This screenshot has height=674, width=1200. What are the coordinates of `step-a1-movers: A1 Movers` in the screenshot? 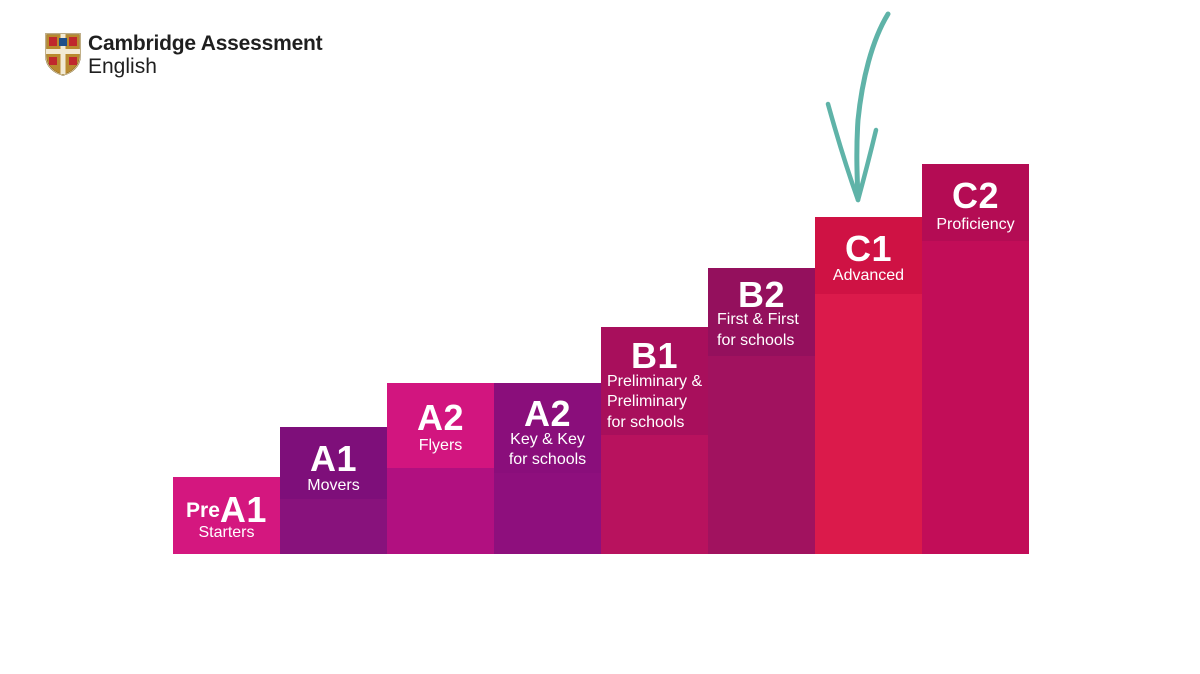 It's located at (333, 490).